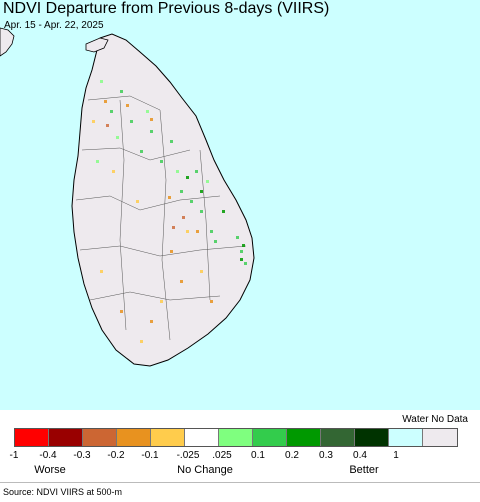 The image size is (480, 502). I want to click on tick-label: 0.3, so click(326, 455).